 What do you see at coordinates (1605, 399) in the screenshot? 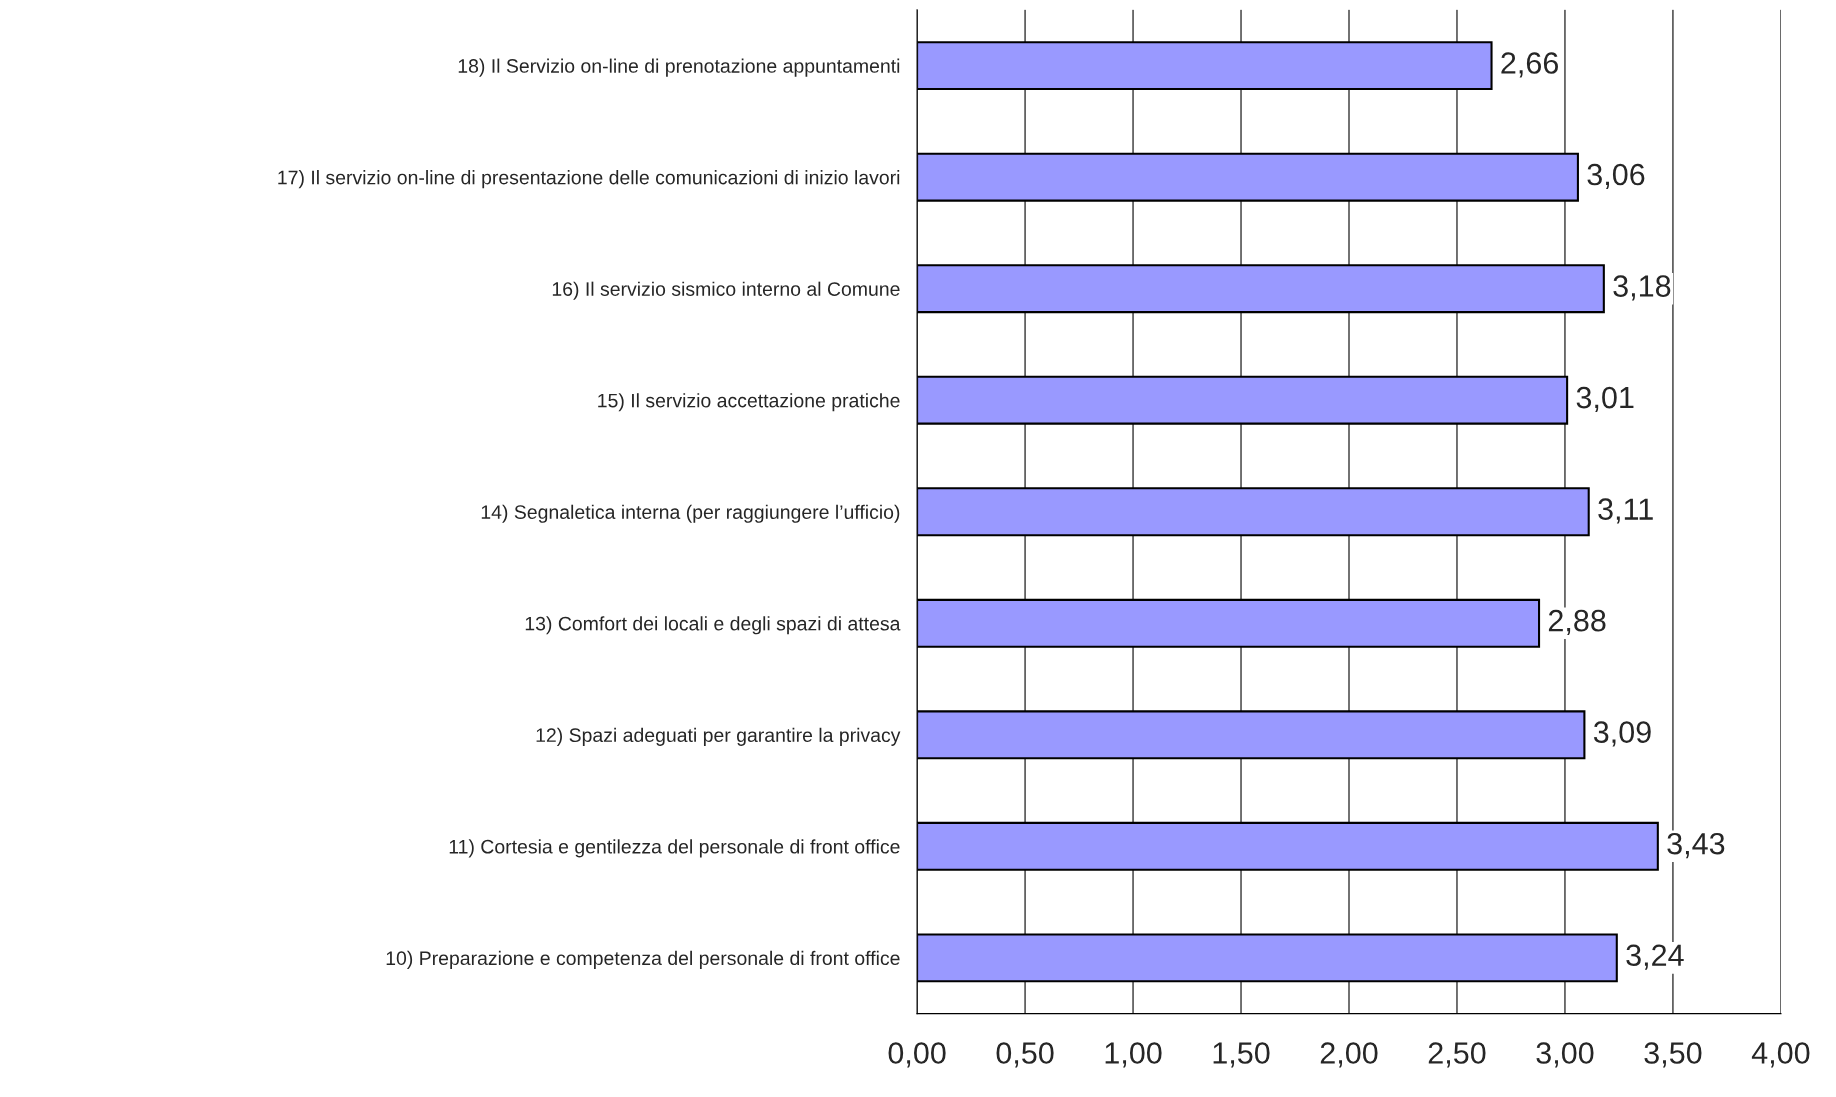
I see `data-label: 3,01` at bounding box center [1605, 399].